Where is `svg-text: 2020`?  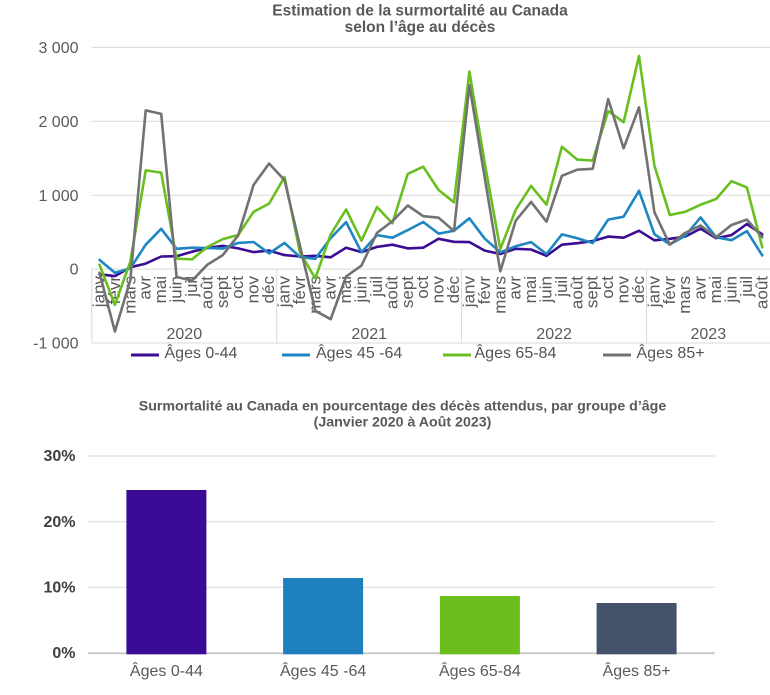 svg-text: 2020 is located at coordinates (185, 334).